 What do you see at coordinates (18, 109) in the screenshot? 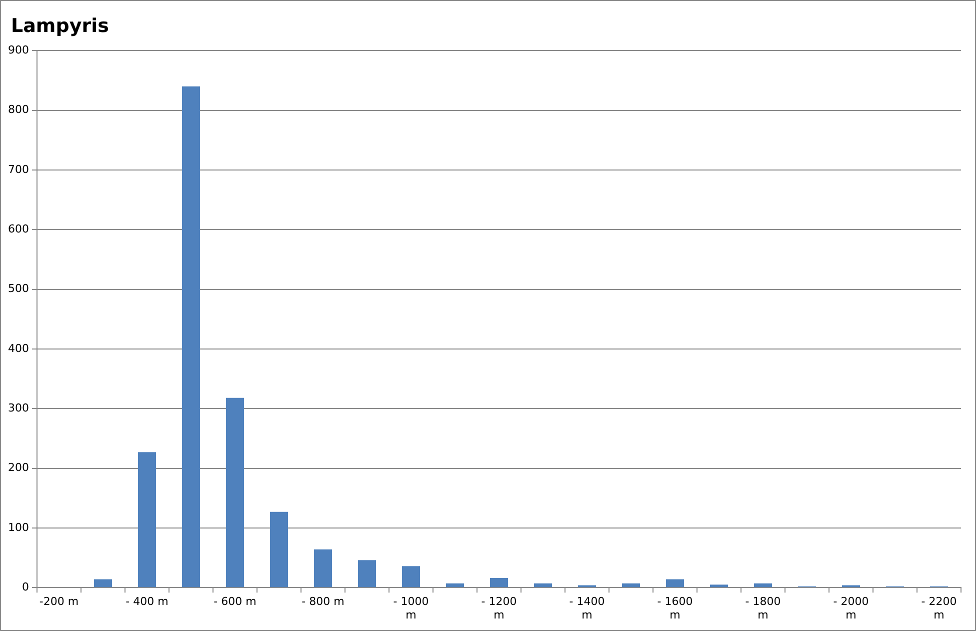
I see `y-tick-label: 800` at bounding box center [18, 109].